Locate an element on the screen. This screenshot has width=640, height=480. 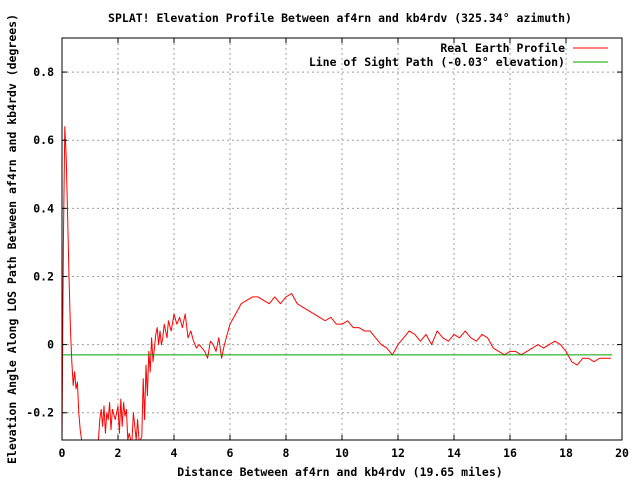
x-tick-label: 12 is located at coordinates (398, 453).